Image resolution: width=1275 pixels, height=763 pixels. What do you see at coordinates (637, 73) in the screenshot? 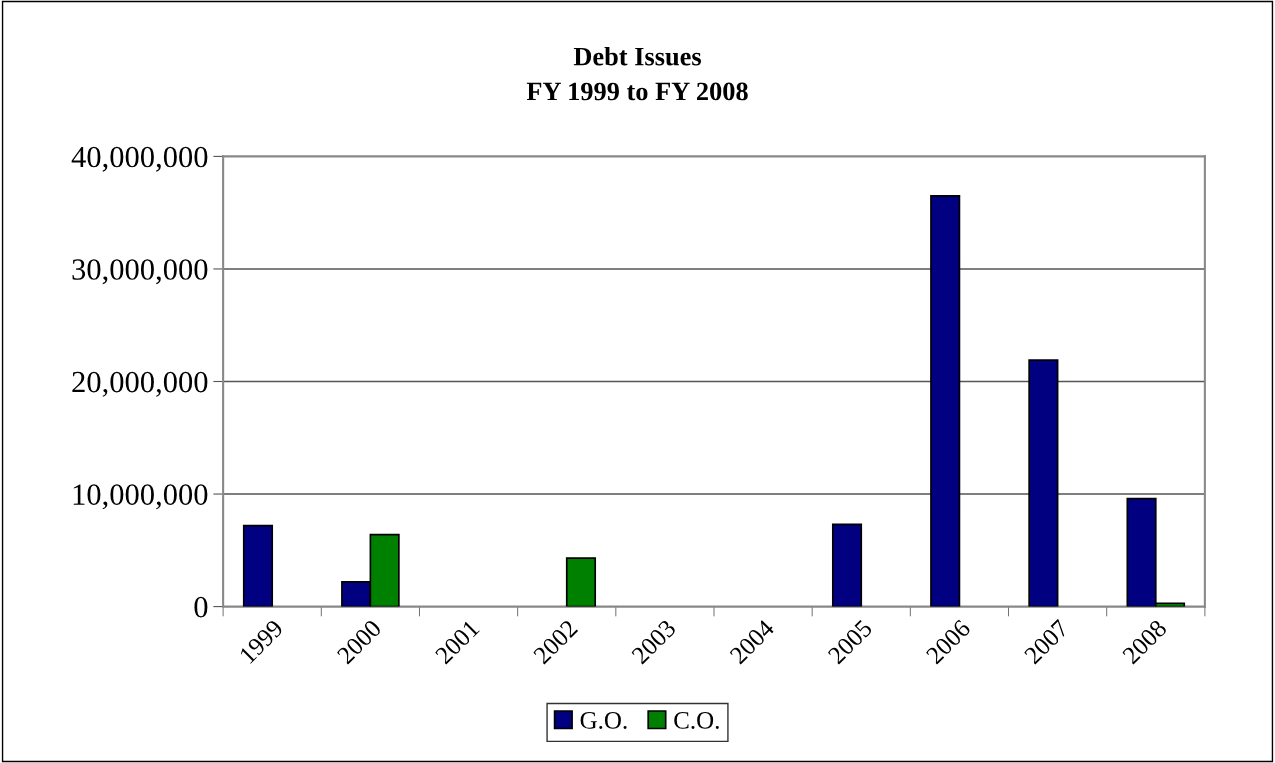
I see `chart-title: Debt Issues FY 1999 to FY 2008` at bounding box center [637, 73].